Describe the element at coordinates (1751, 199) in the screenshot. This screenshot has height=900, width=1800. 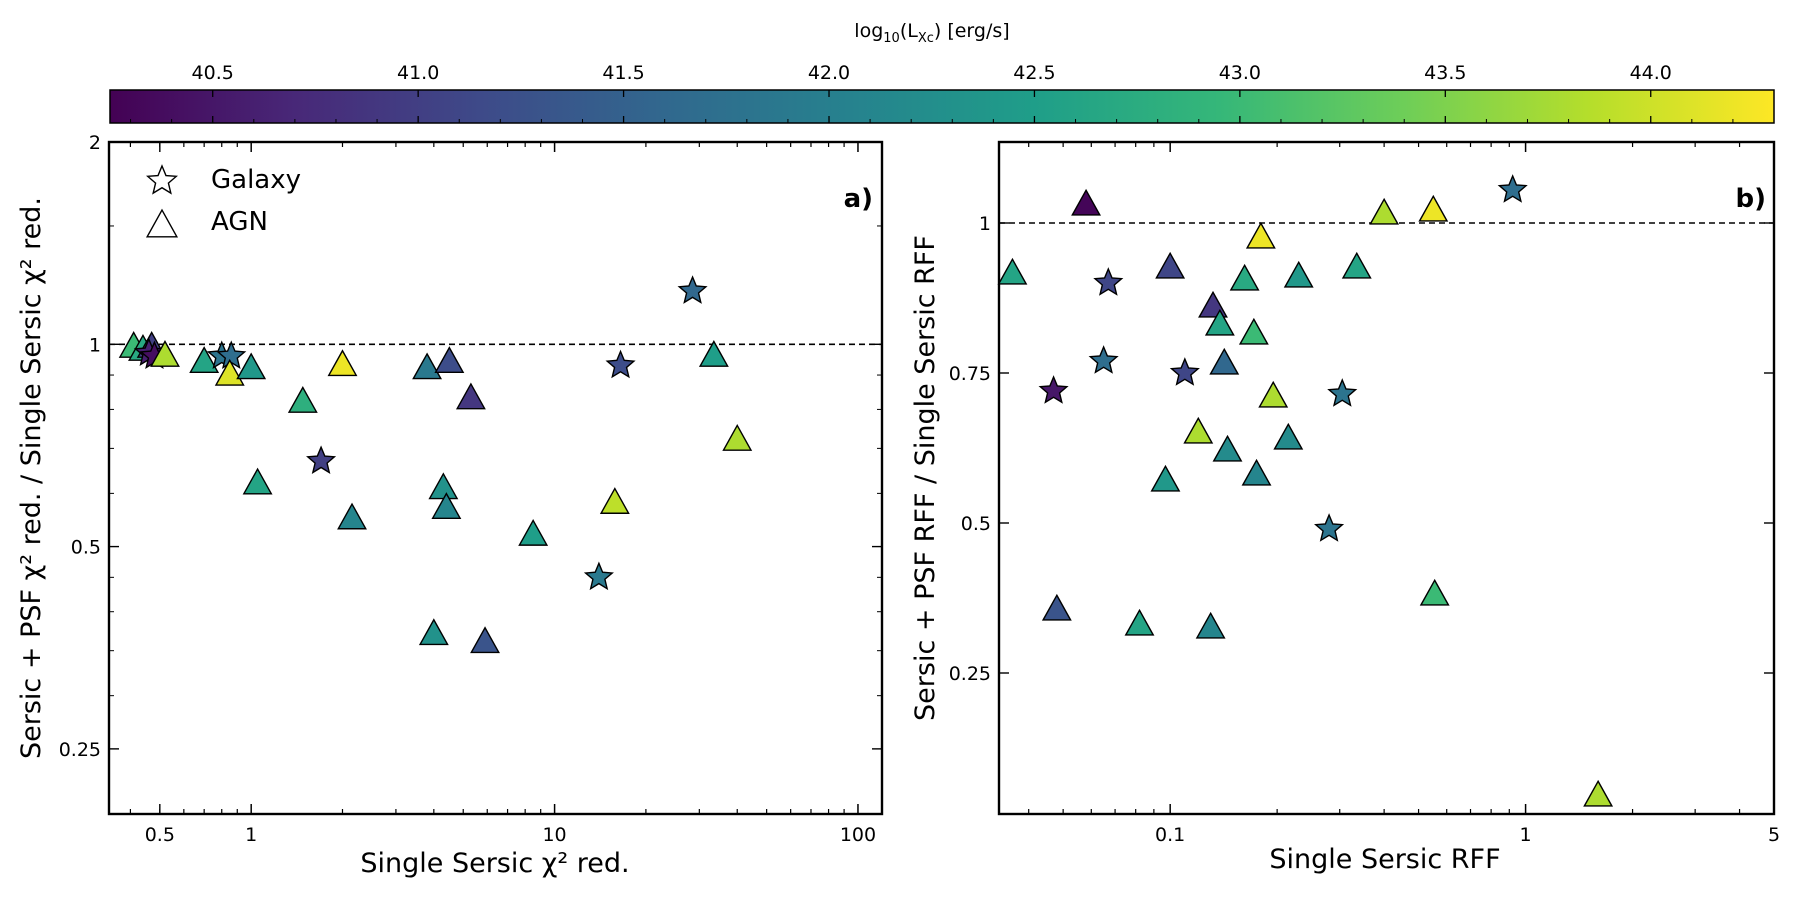
I see `panel-b-label: b)` at that location.